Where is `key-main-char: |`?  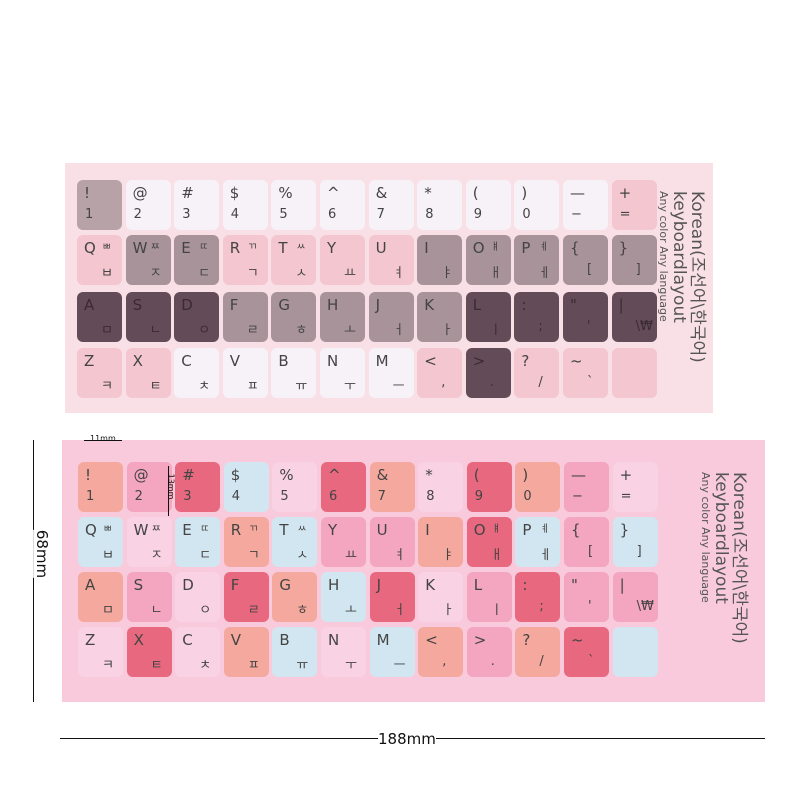 key-main-char: | is located at coordinates (622, 585).